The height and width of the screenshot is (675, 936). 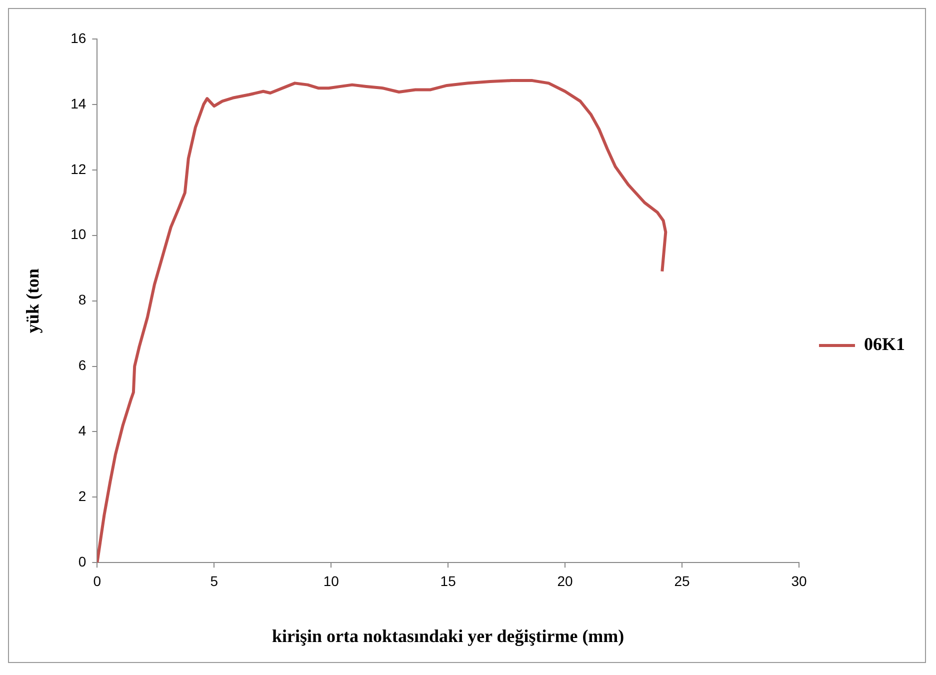 What do you see at coordinates (82, 561) in the screenshot?
I see `y-tick-label: 0` at bounding box center [82, 561].